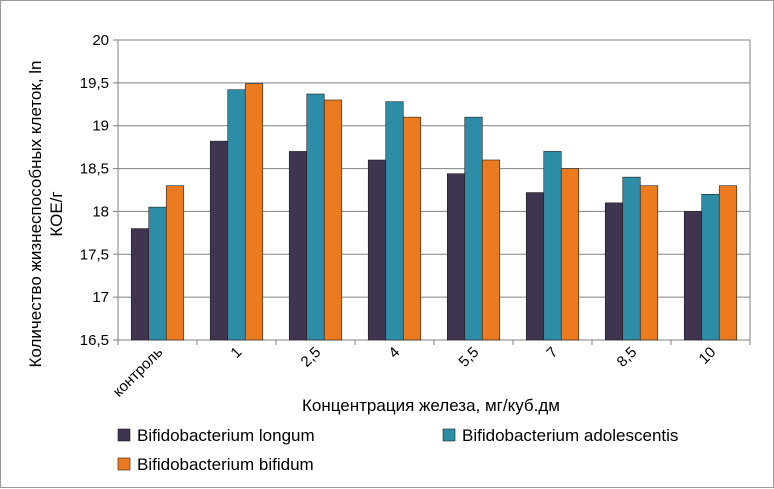 This screenshot has height=489, width=774. What do you see at coordinates (100, 297) in the screenshot?
I see `y-tick-label: 17` at bounding box center [100, 297].